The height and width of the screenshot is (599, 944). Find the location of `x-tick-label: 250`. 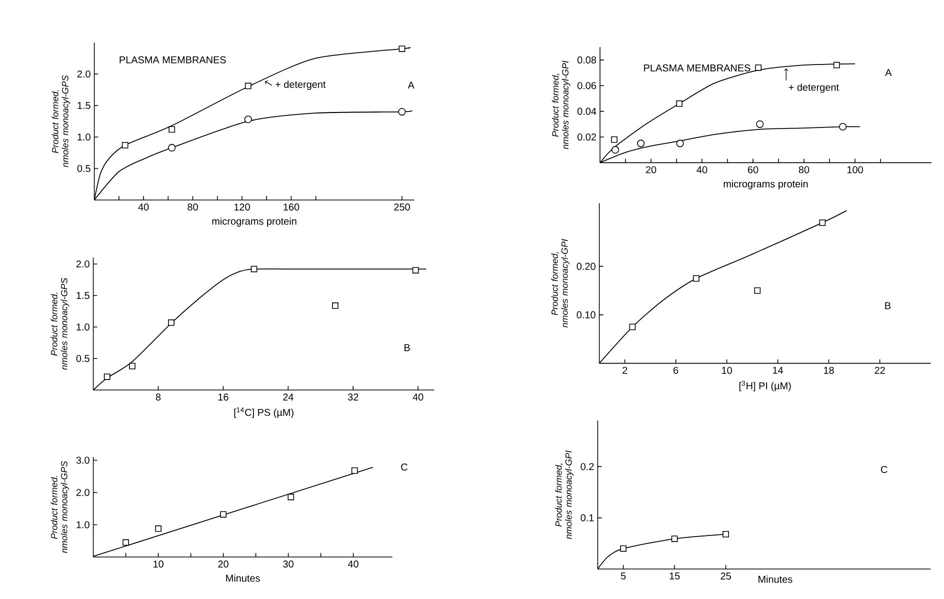

x-tick-label: 250 is located at coordinates (402, 207).